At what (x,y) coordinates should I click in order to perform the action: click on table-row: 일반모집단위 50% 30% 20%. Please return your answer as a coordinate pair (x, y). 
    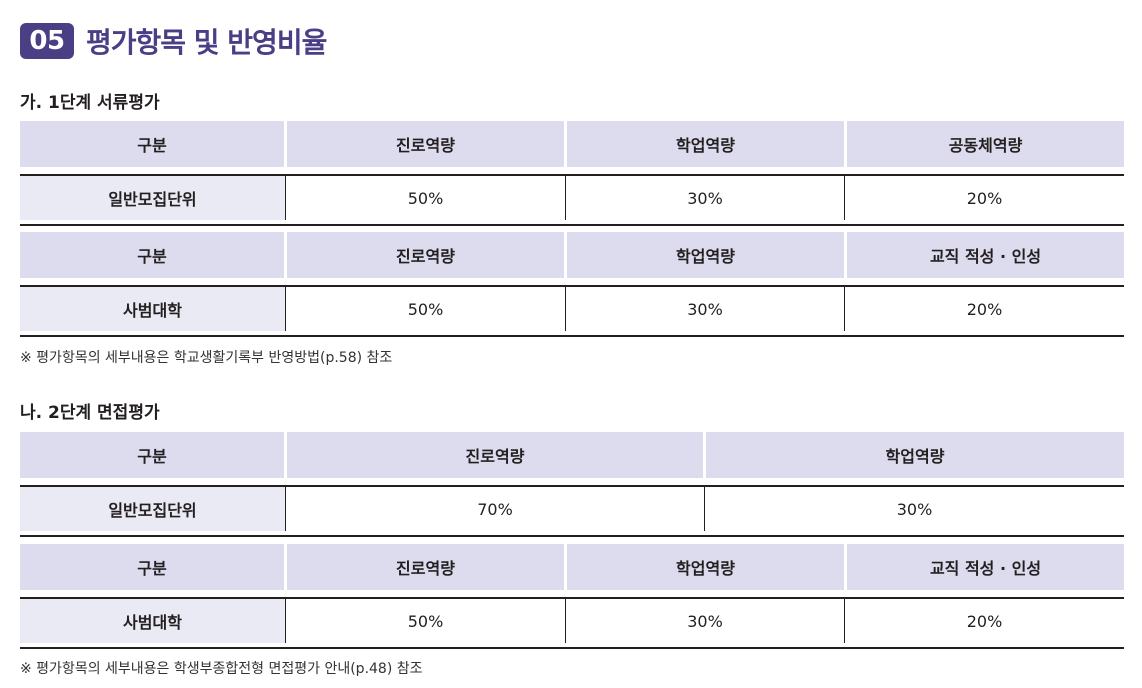
    Looking at the image, I should click on (572, 200).